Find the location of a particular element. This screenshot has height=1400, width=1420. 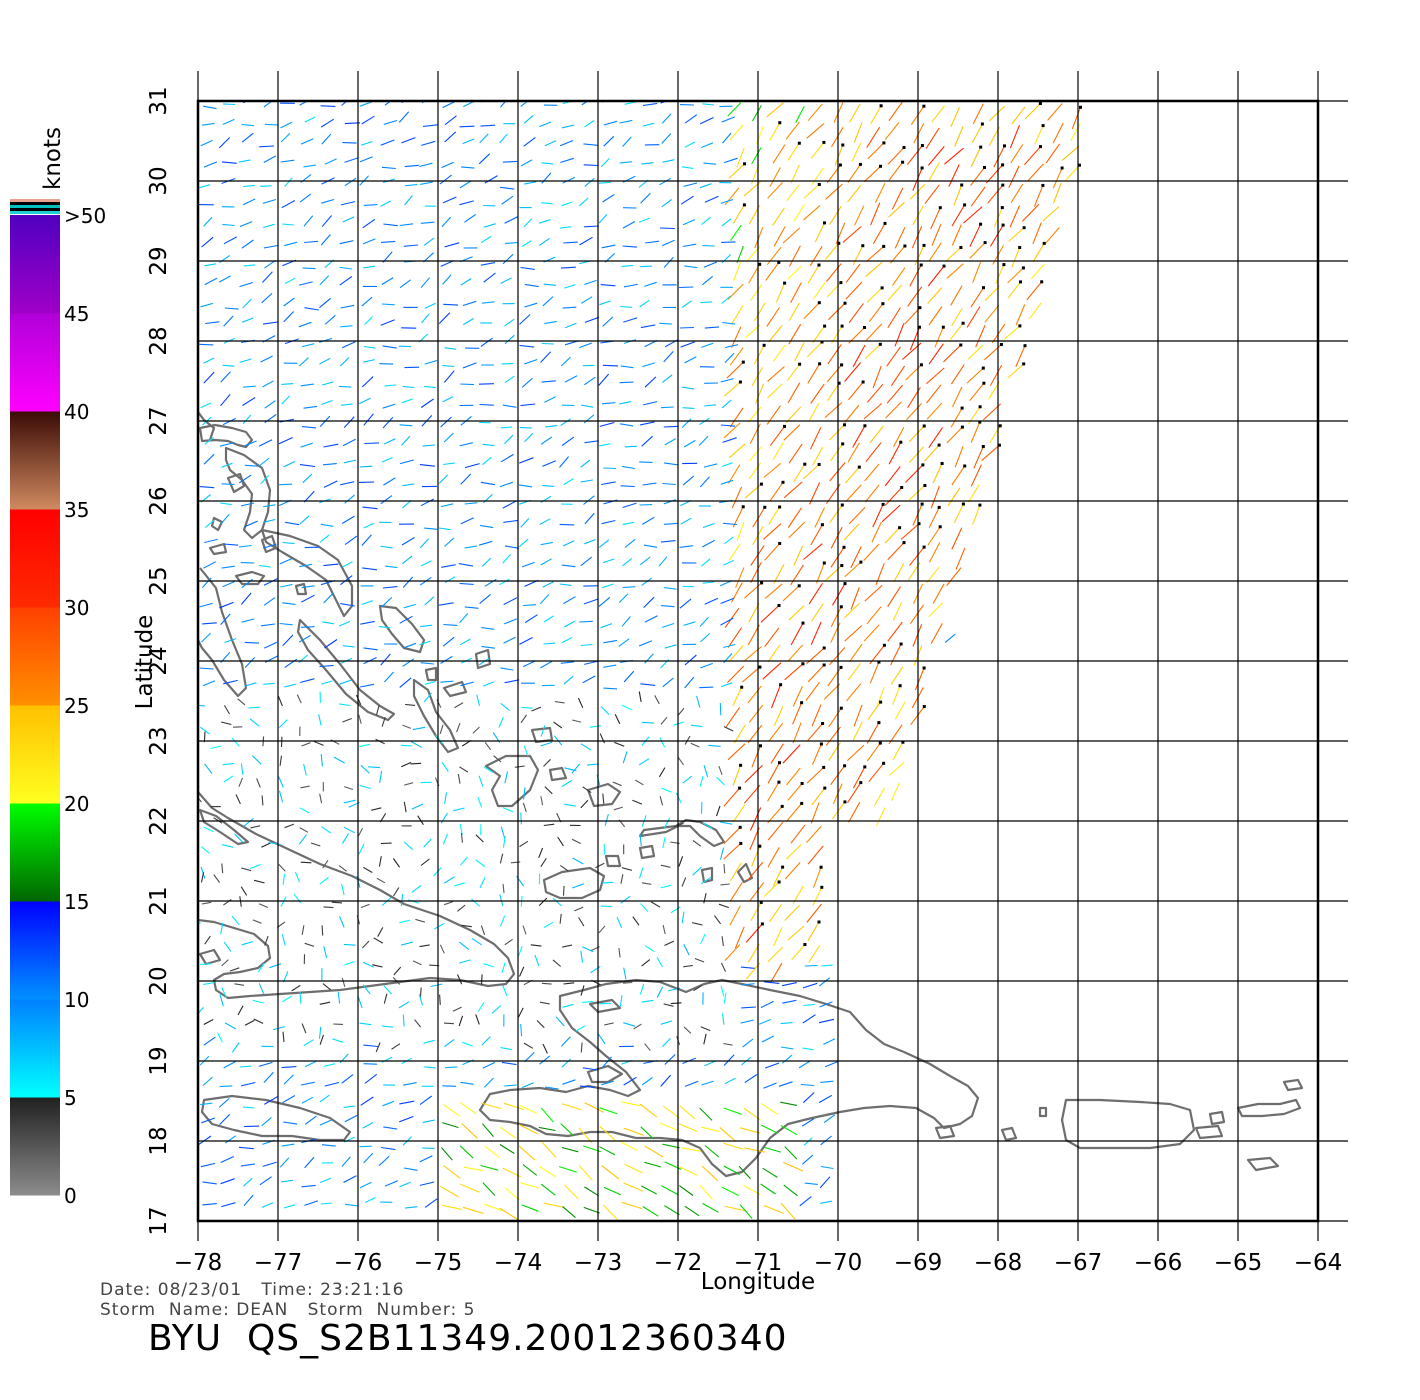

saona-outline is located at coordinates (945, 1132).